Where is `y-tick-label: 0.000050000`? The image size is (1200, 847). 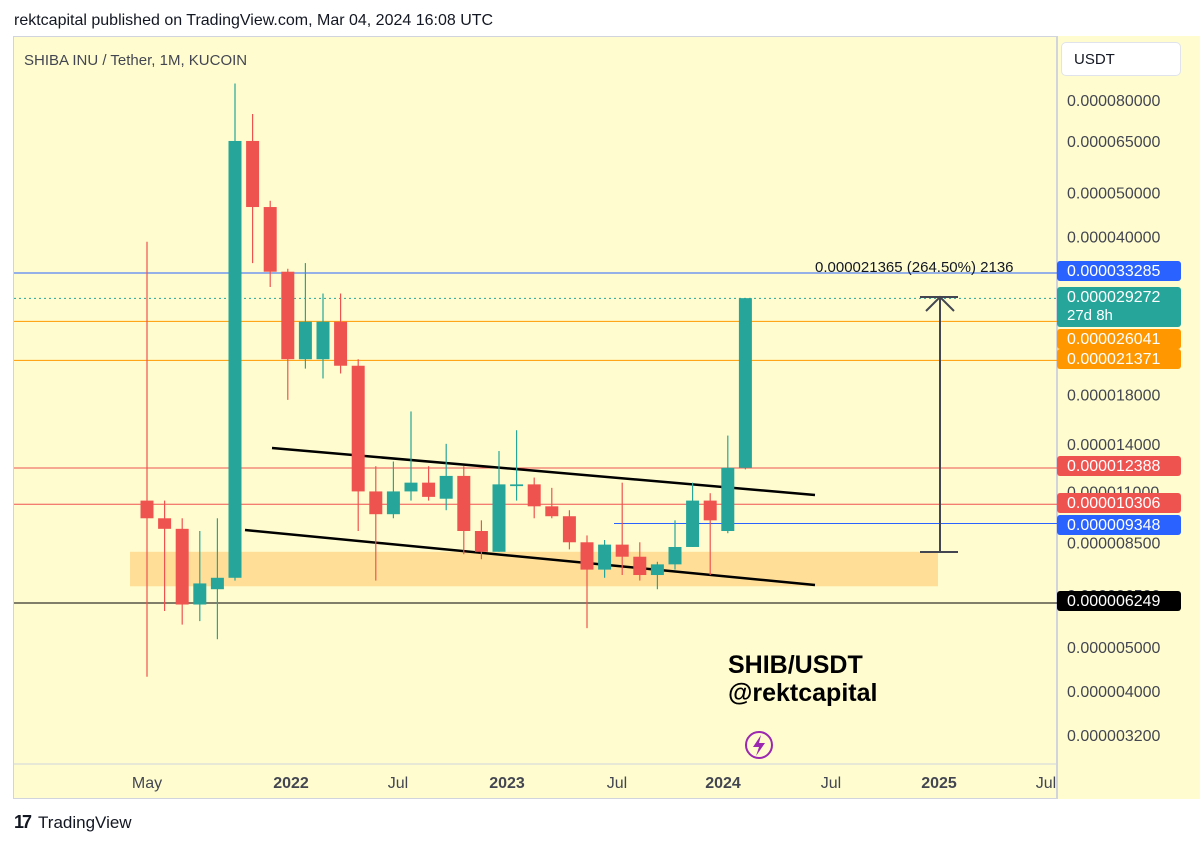
y-tick-label: 0.000050000 is located at coordinates (1114, 194).